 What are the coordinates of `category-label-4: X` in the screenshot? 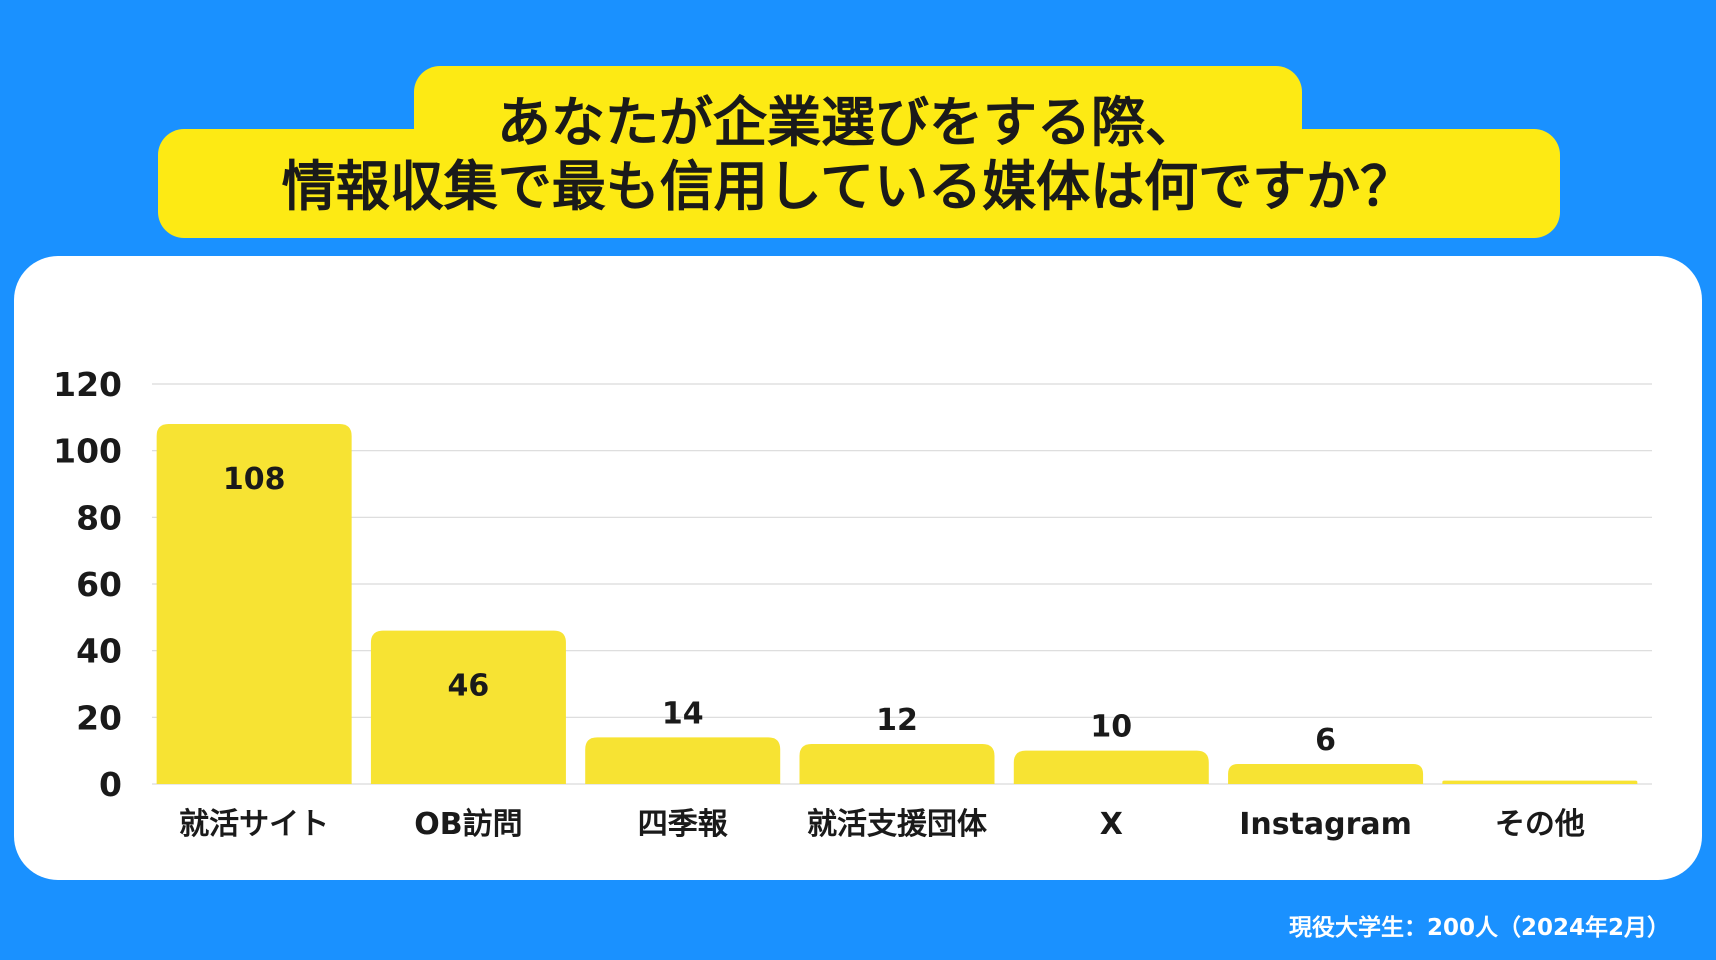 It's located at (1111, 824).